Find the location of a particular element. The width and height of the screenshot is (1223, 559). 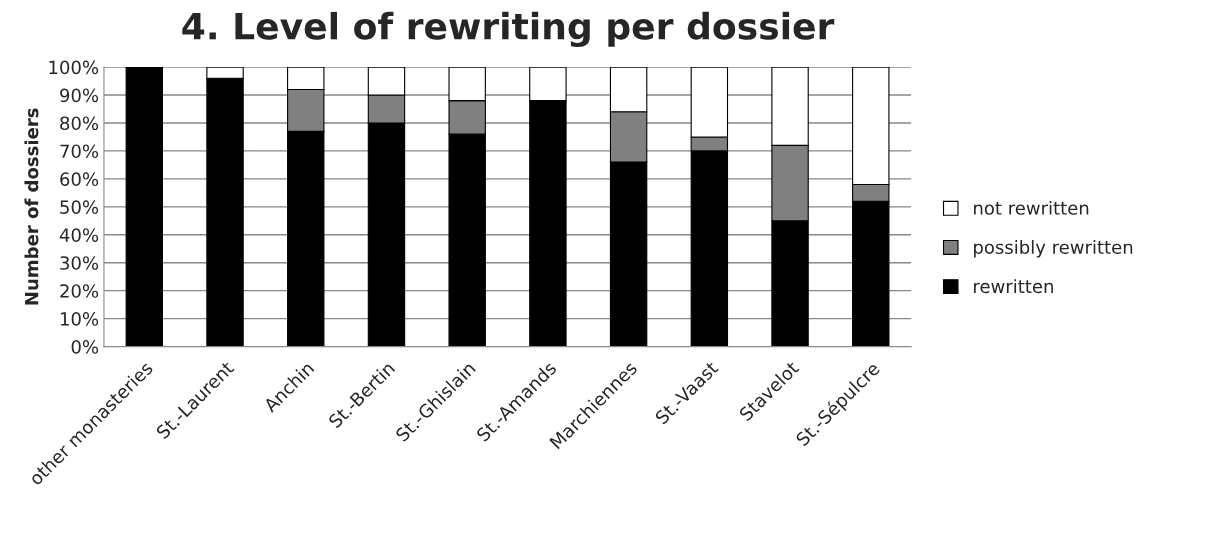

y-tick-label: 60% is located at coordinates (79, 179).